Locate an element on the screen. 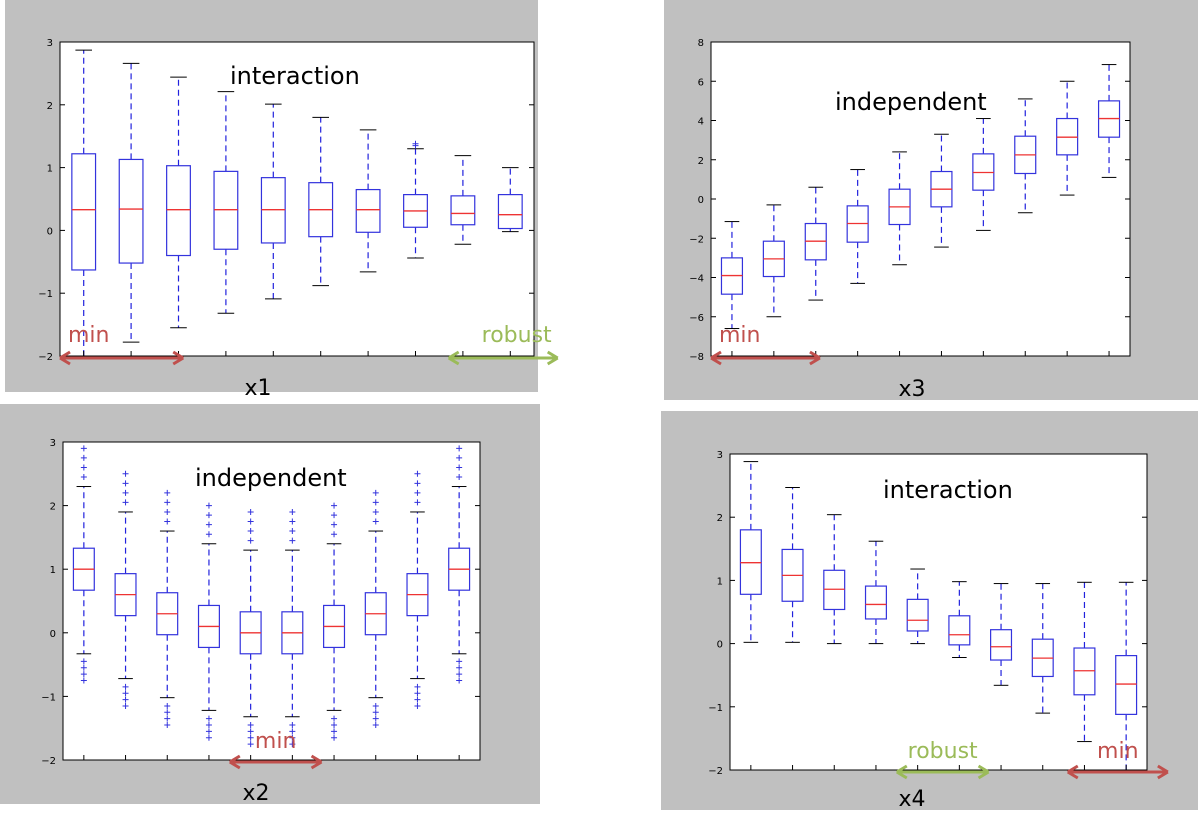 Image resolution: width=1198 pixels, height=814 pixels. y-tick-label: −4 is located at coordinates (696, 279).